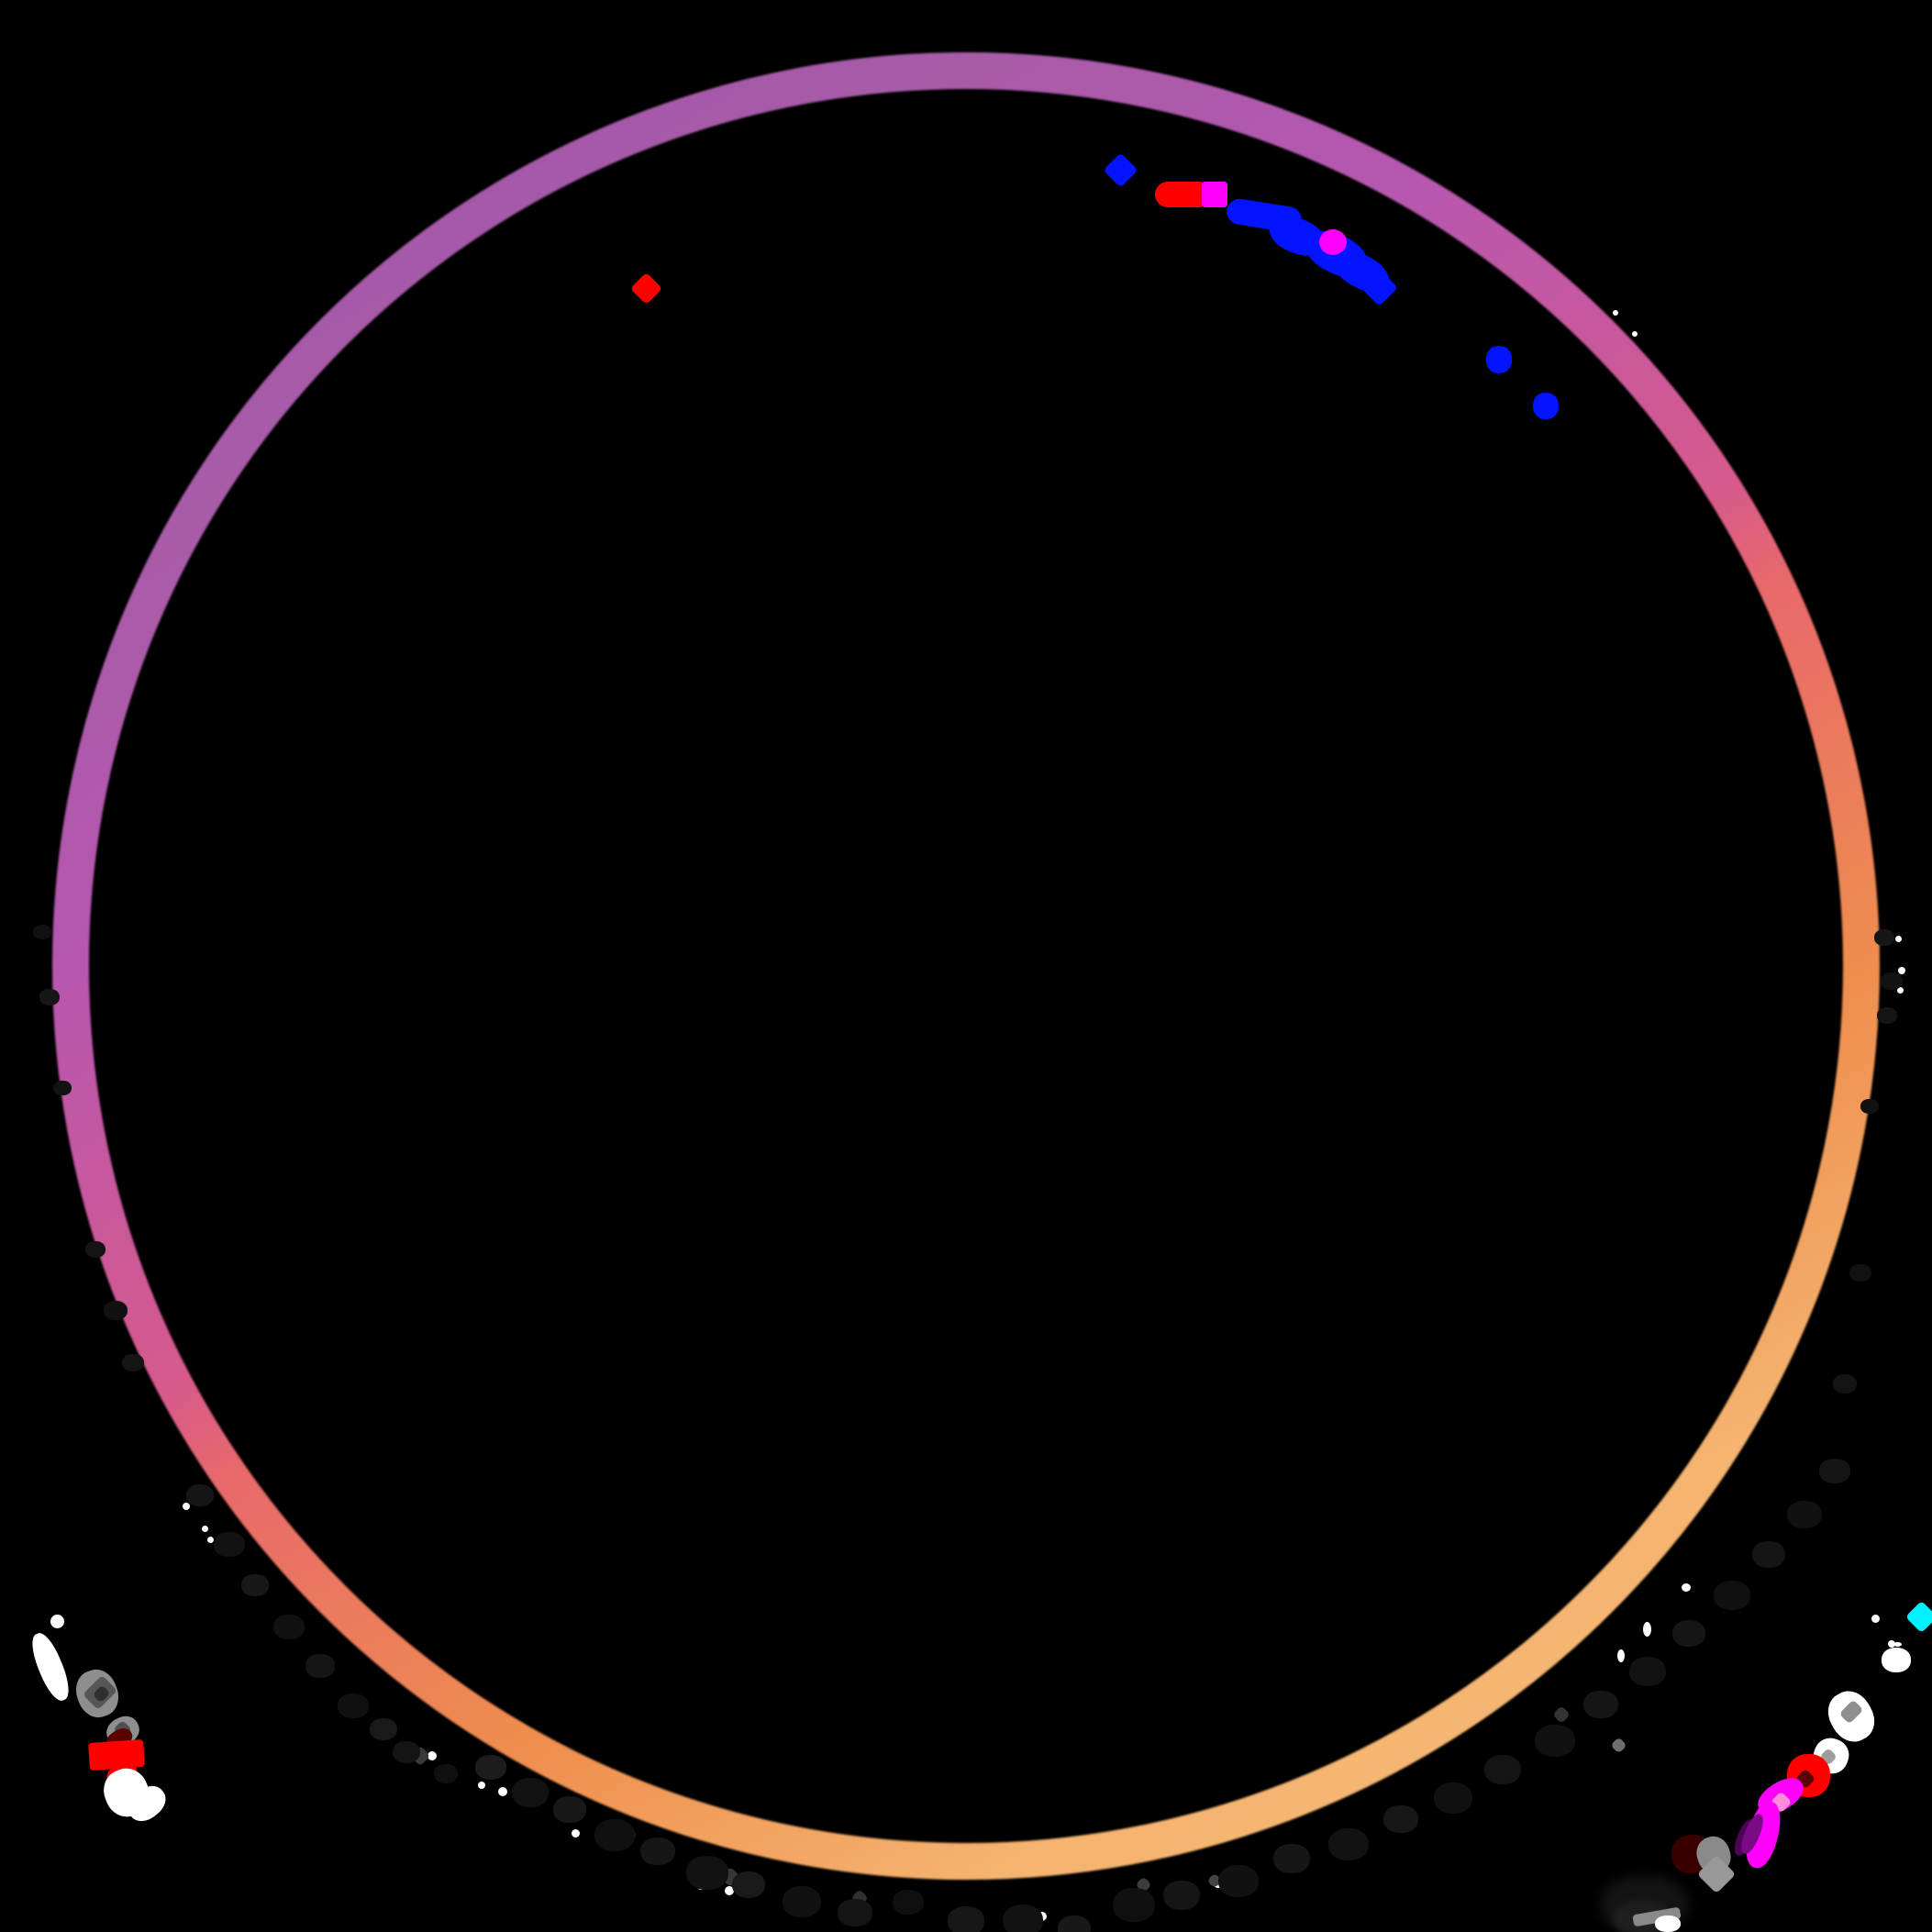 The width and height of the screenshot is (1932, 1932). Describe the element at coordinates (1120, 170) in the screenshot. I see `blue-diamond` at that location.